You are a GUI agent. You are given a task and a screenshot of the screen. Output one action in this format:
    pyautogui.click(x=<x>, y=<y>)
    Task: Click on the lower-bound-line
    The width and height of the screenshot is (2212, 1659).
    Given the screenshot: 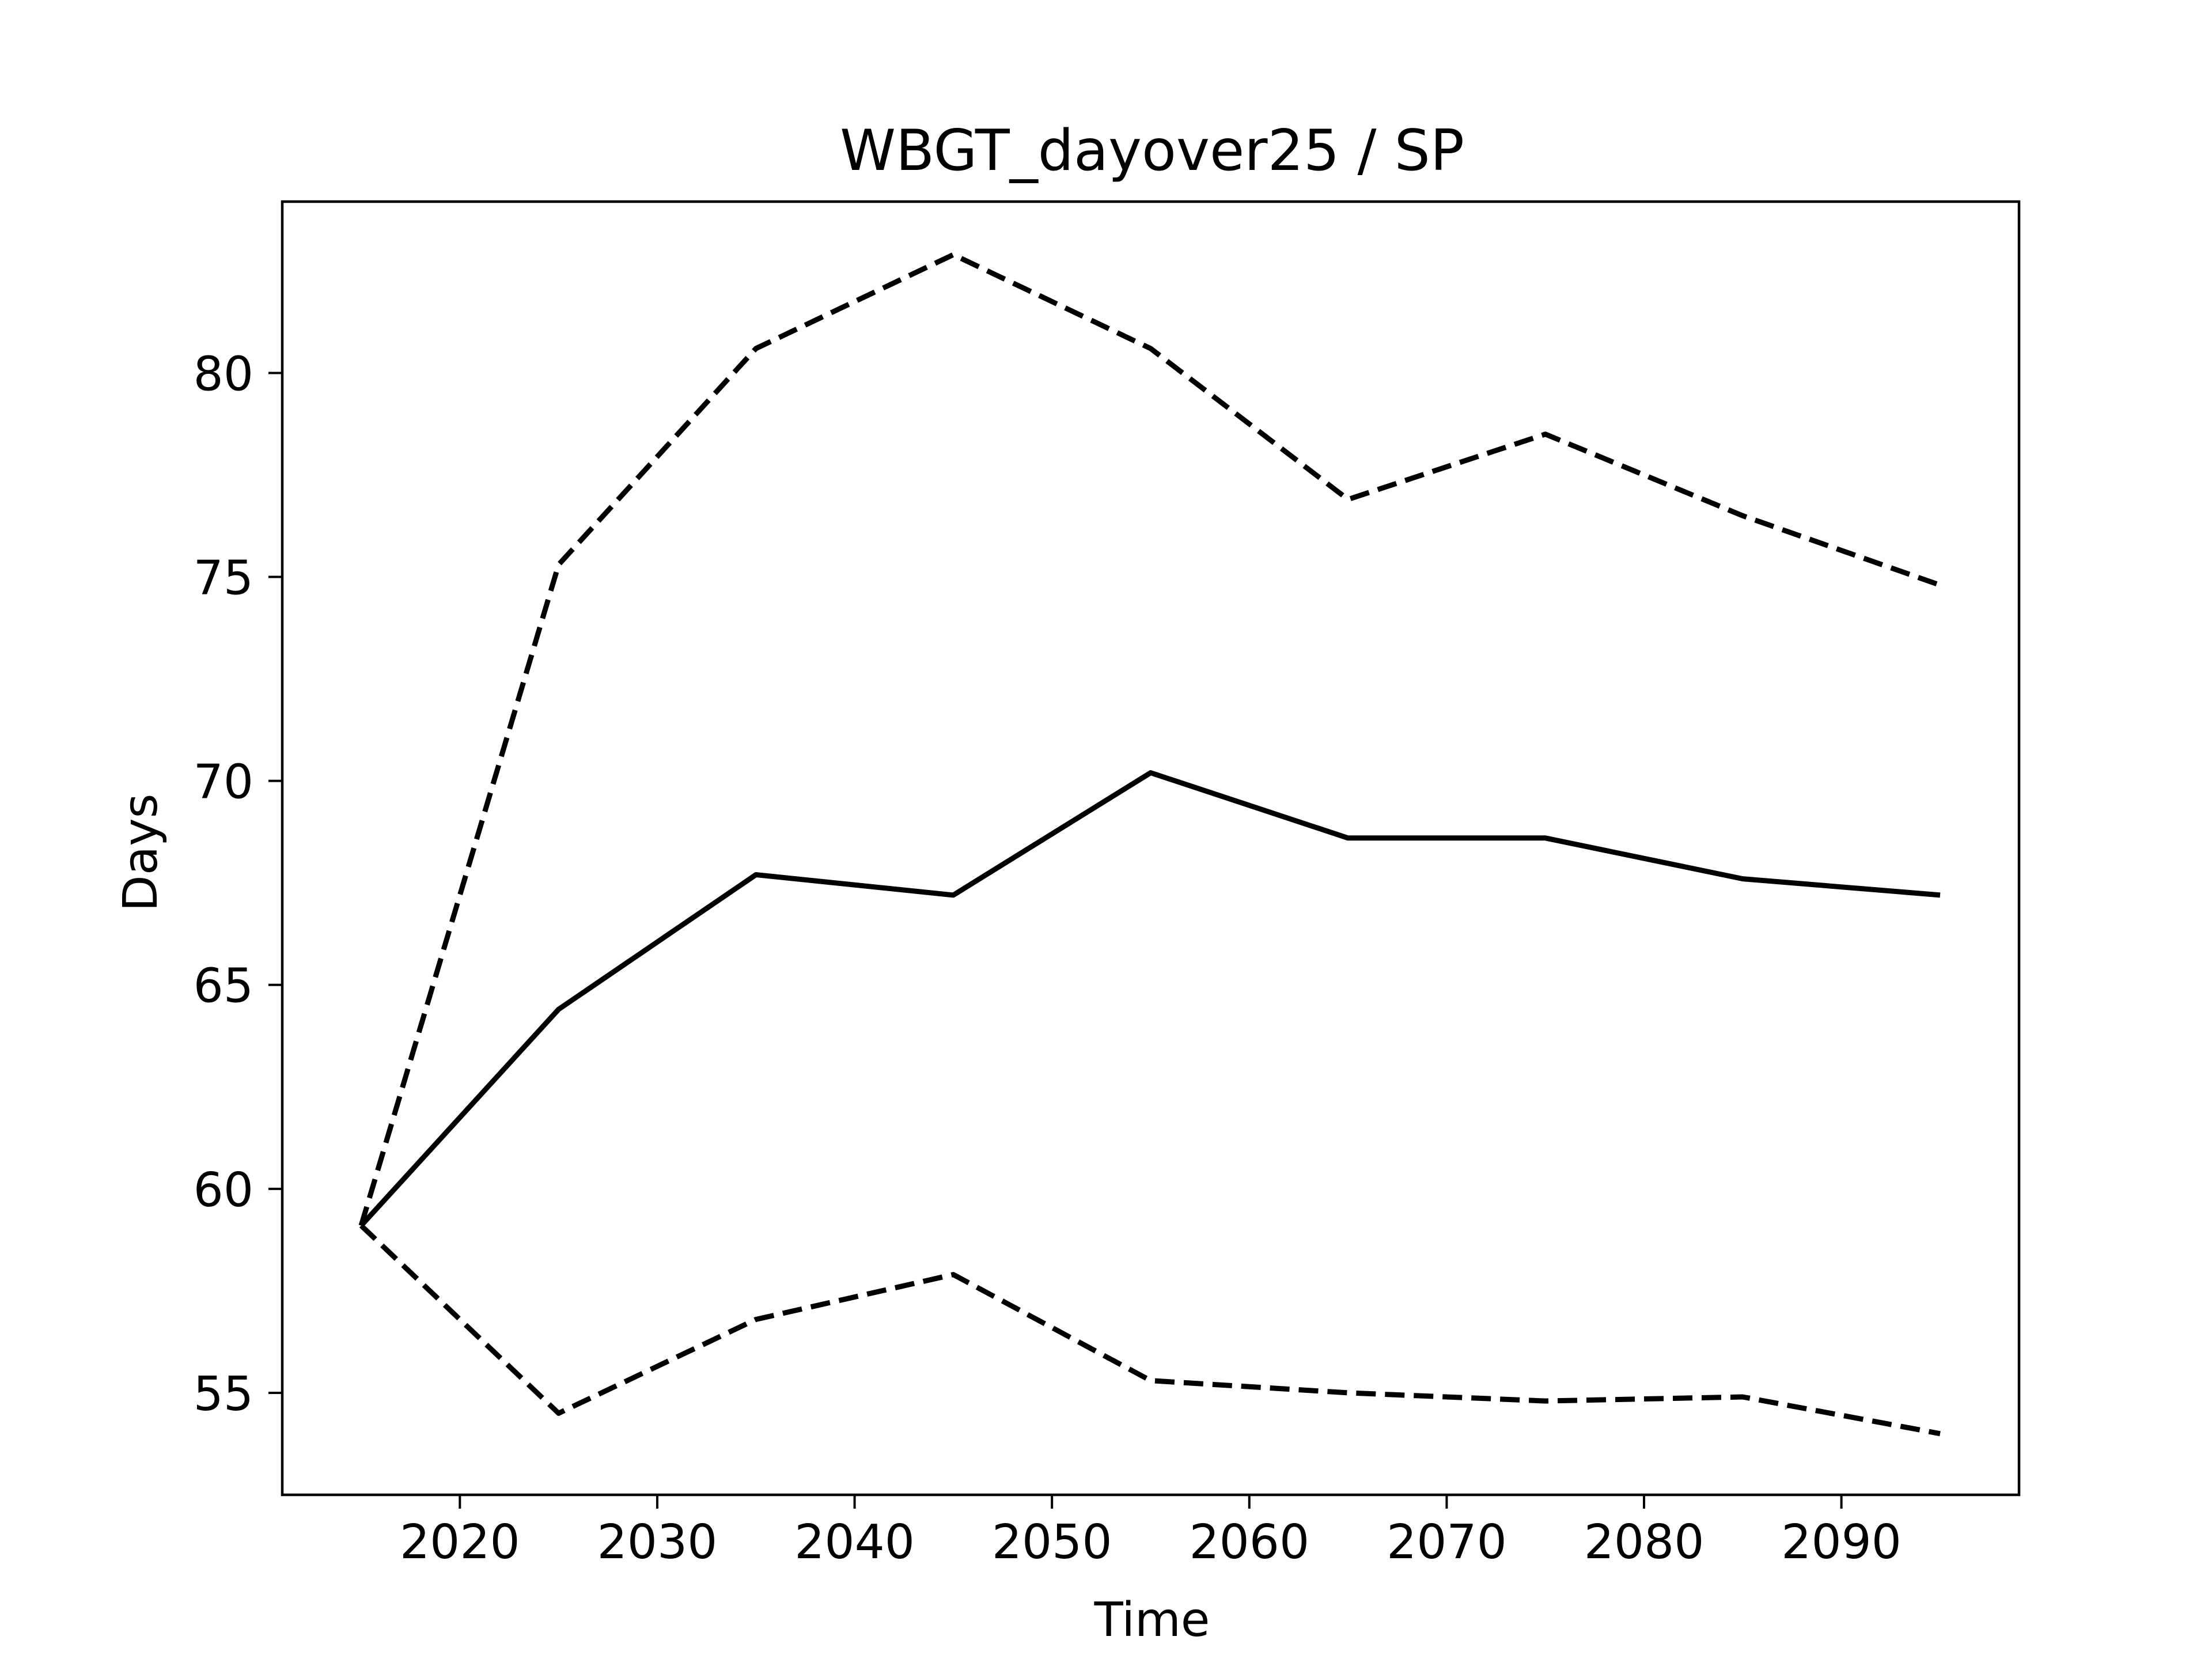 What is the action you would take?
    pyautogui.click(x=1150, y=1330)
    